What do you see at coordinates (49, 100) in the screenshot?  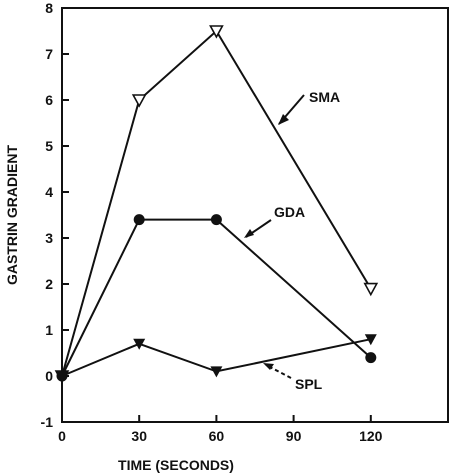 I see `y-tick-label-6: 6` at bounding box center [49, 100].